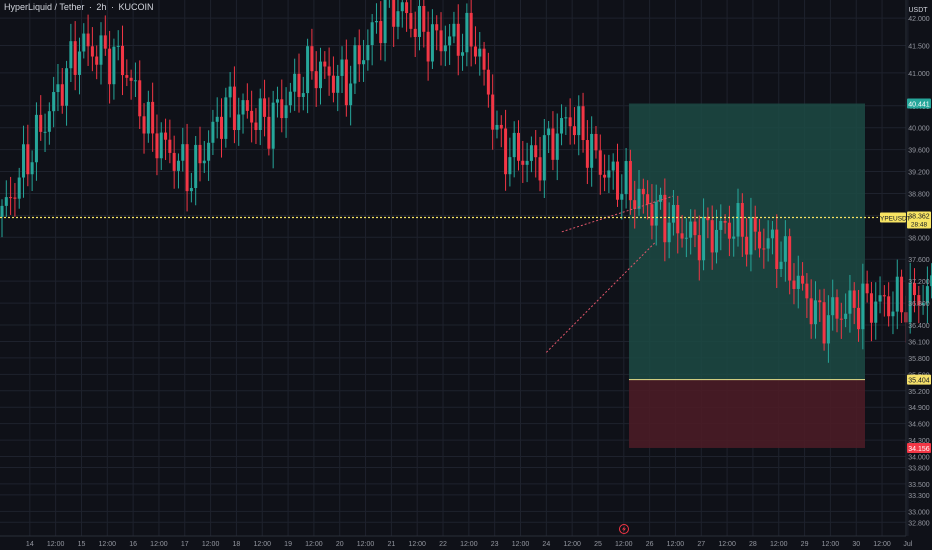 The image size is (932, 550). Describe the element at coordinates (237, 544) in the screenshot. I see `x-tick-label: 18` at that location.